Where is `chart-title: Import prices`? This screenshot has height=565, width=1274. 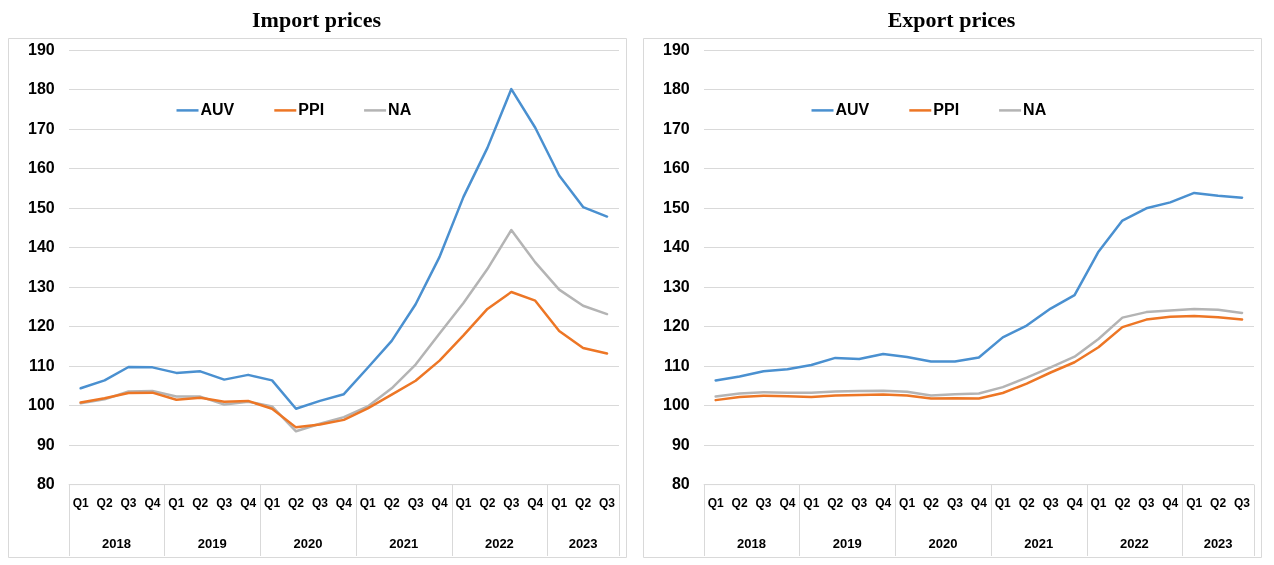 chart-title: Import prices is located at coordinates (317, 19).